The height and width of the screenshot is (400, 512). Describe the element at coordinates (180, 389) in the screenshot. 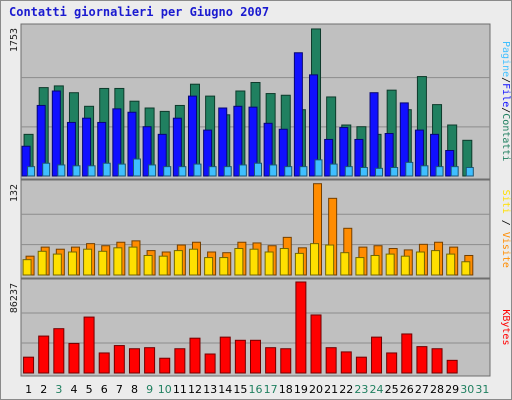

I see `x-tick-label-day-11: 11` at that location.